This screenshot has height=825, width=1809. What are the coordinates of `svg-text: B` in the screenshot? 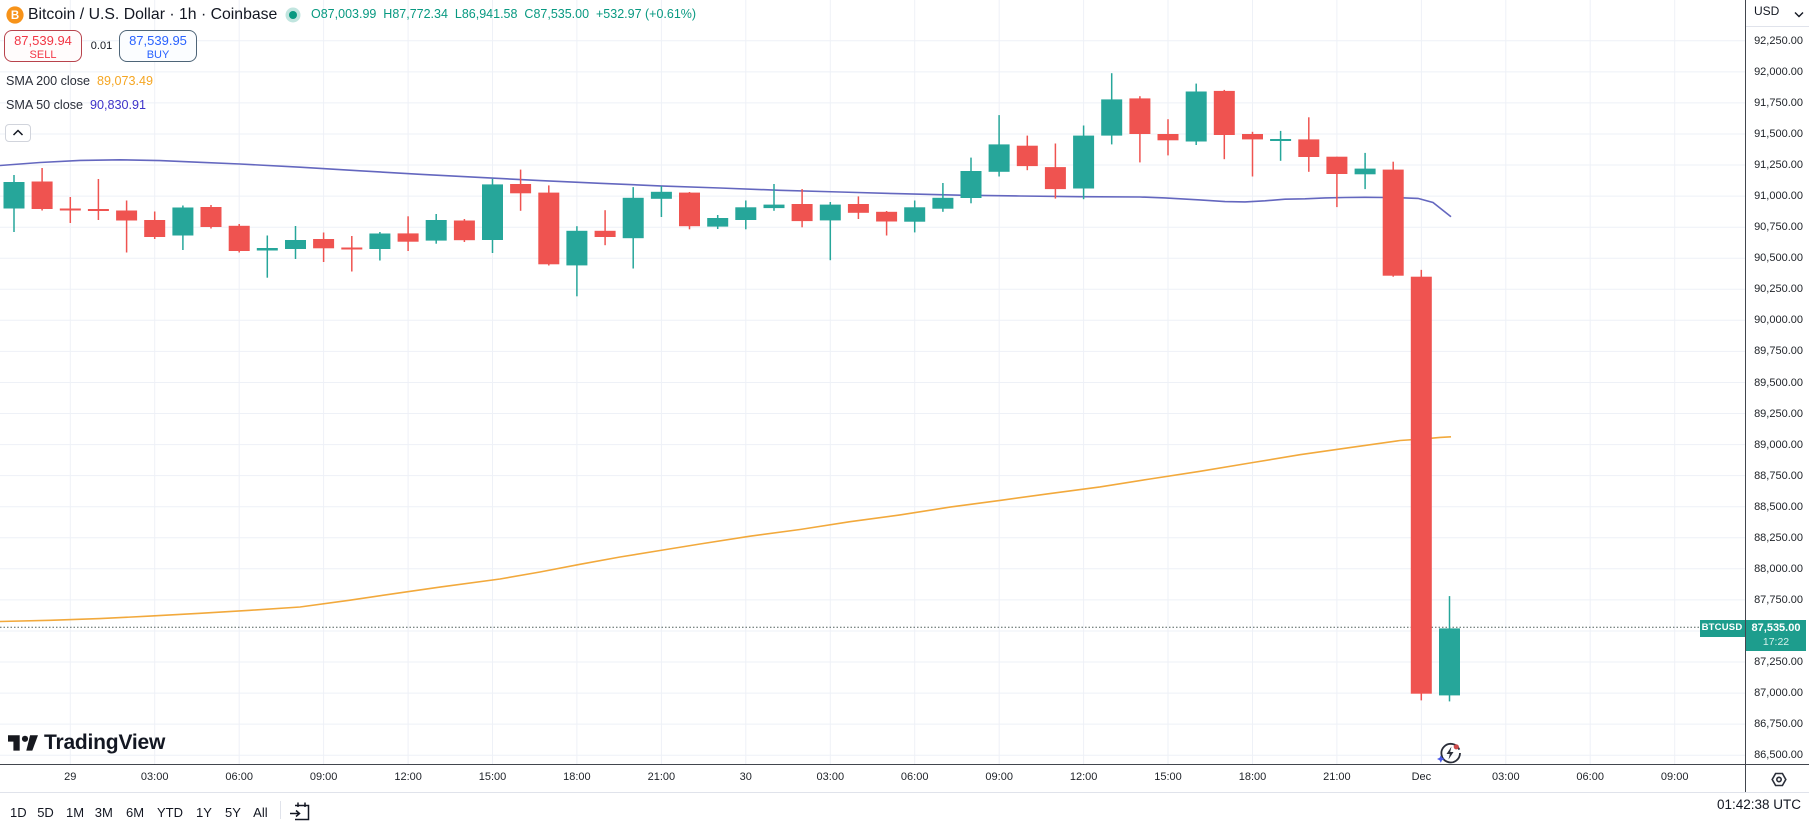 It's located at (14, 16).